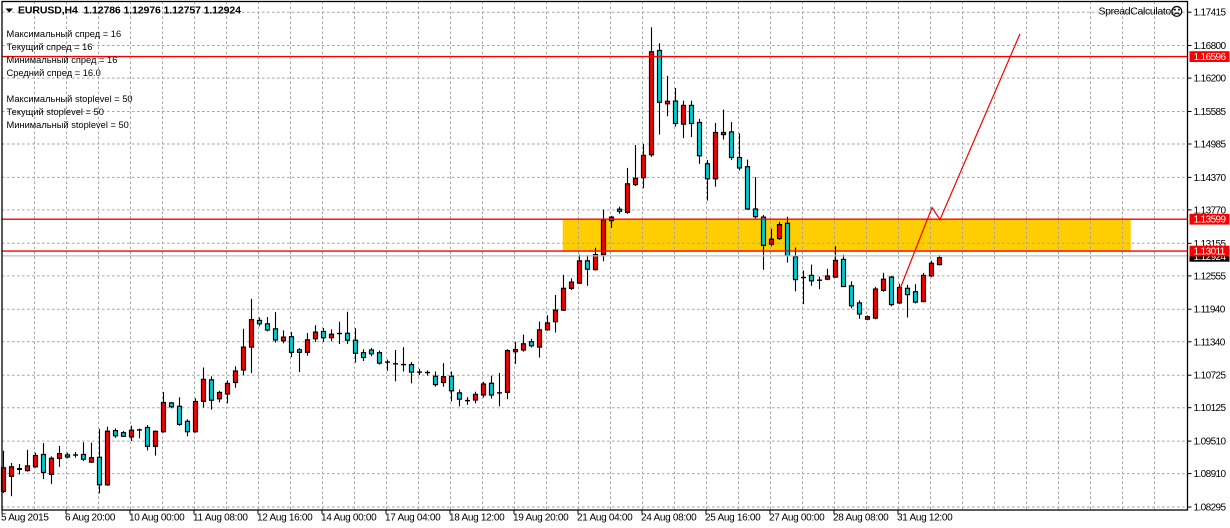  I want to click on svg-text: 1.15585, so click(1210, 112).